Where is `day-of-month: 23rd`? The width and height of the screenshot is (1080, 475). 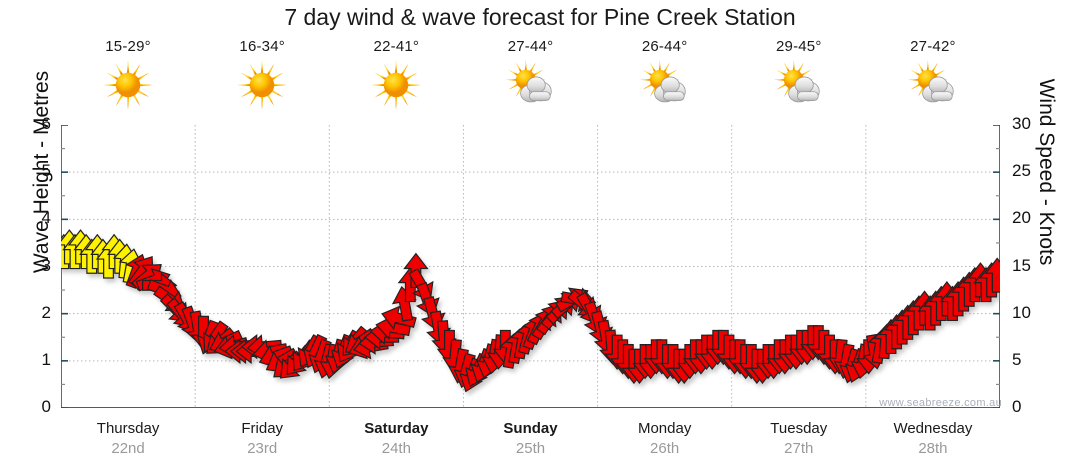 day-of-month: 23rd is located at coordinates (262, 448).